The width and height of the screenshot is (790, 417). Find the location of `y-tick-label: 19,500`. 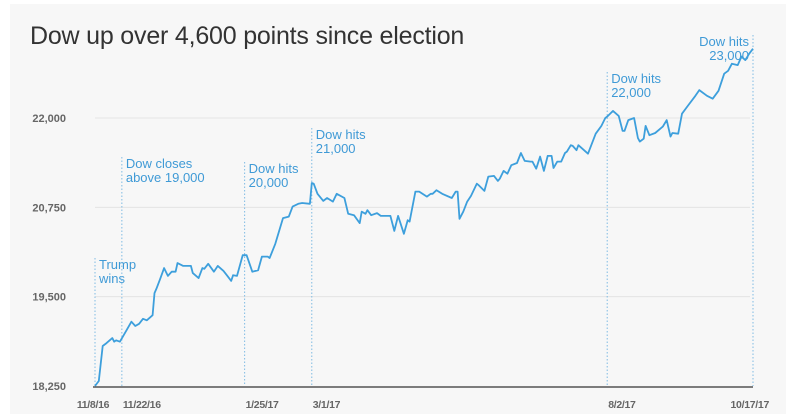

y-tick-label: 19,500 is located at coordinates (49, 298).